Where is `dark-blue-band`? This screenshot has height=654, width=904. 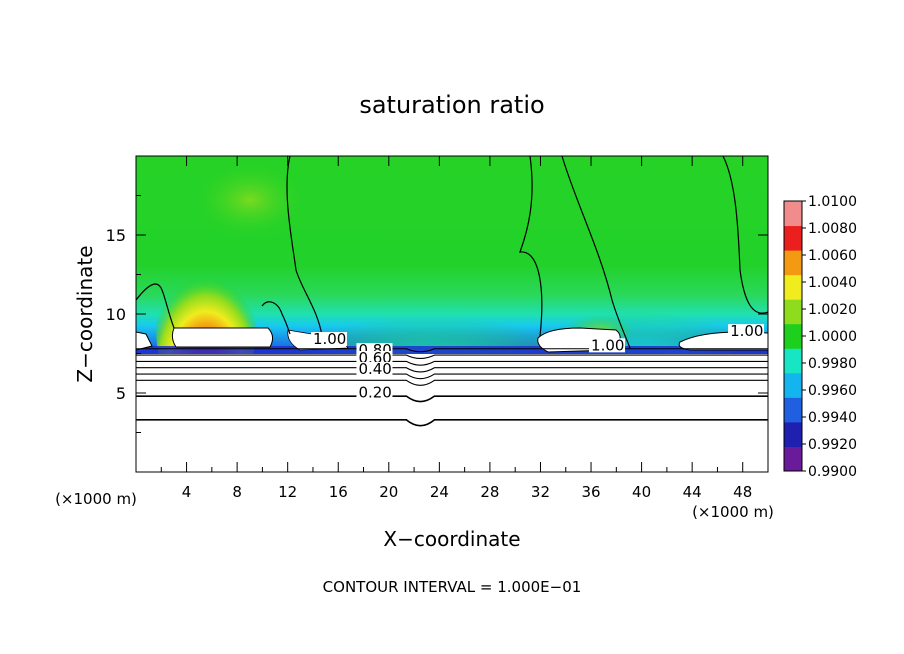 dark-blue-band is located at coordinates (452, 350).